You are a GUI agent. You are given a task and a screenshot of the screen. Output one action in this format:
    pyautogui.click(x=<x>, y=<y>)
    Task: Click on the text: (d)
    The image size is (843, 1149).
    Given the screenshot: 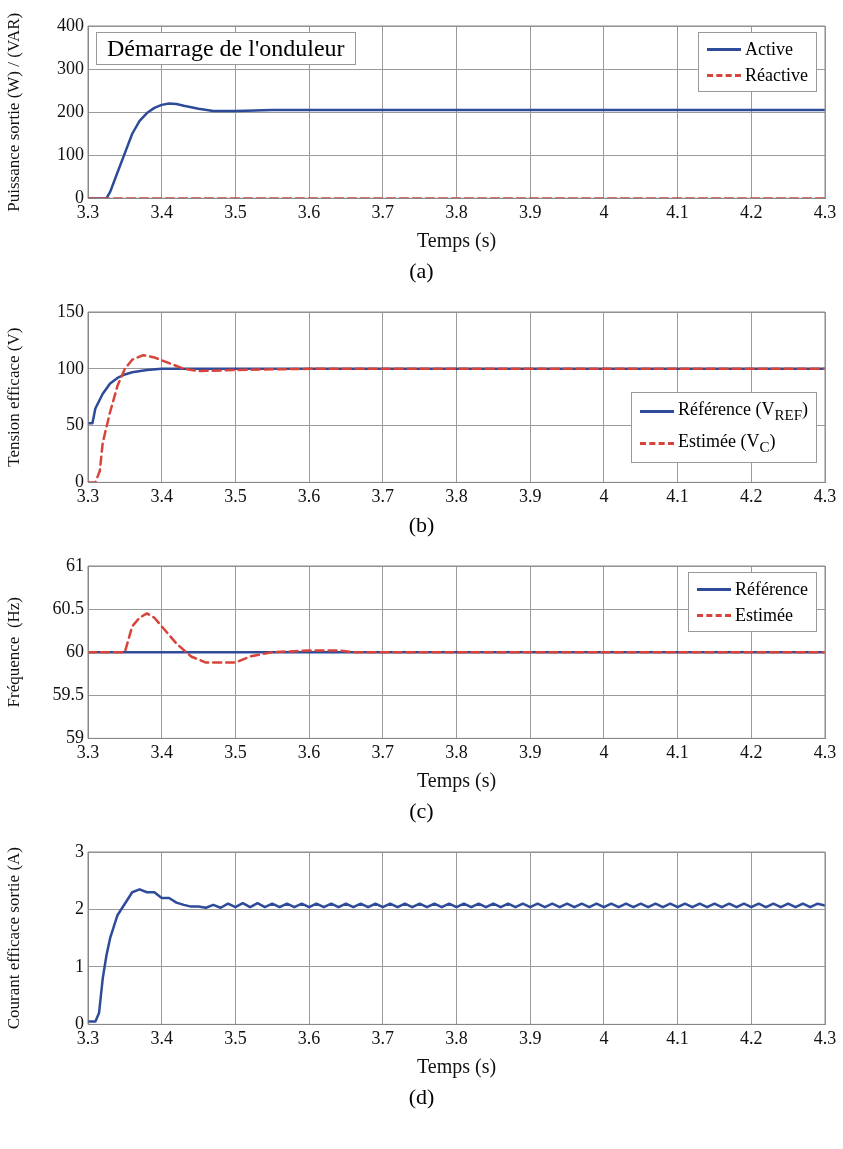 What is the action you would take?
    pyautogui.click(x=421, y=1097)
    